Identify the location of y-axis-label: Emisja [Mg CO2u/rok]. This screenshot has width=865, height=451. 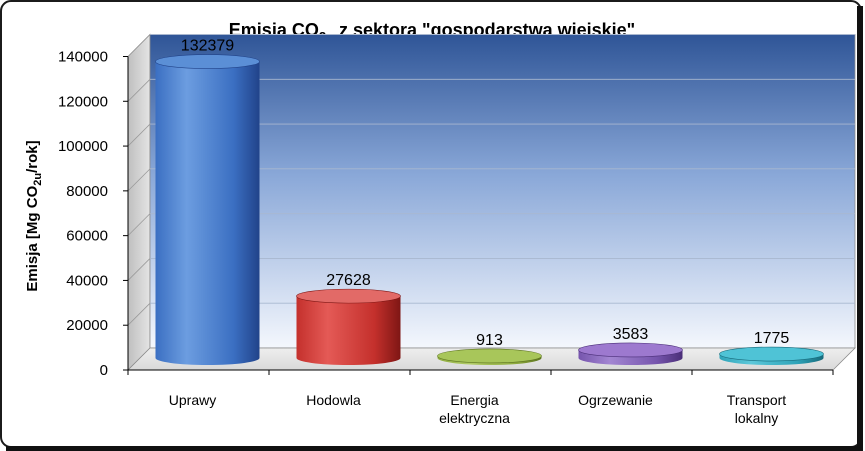
(34, 215).